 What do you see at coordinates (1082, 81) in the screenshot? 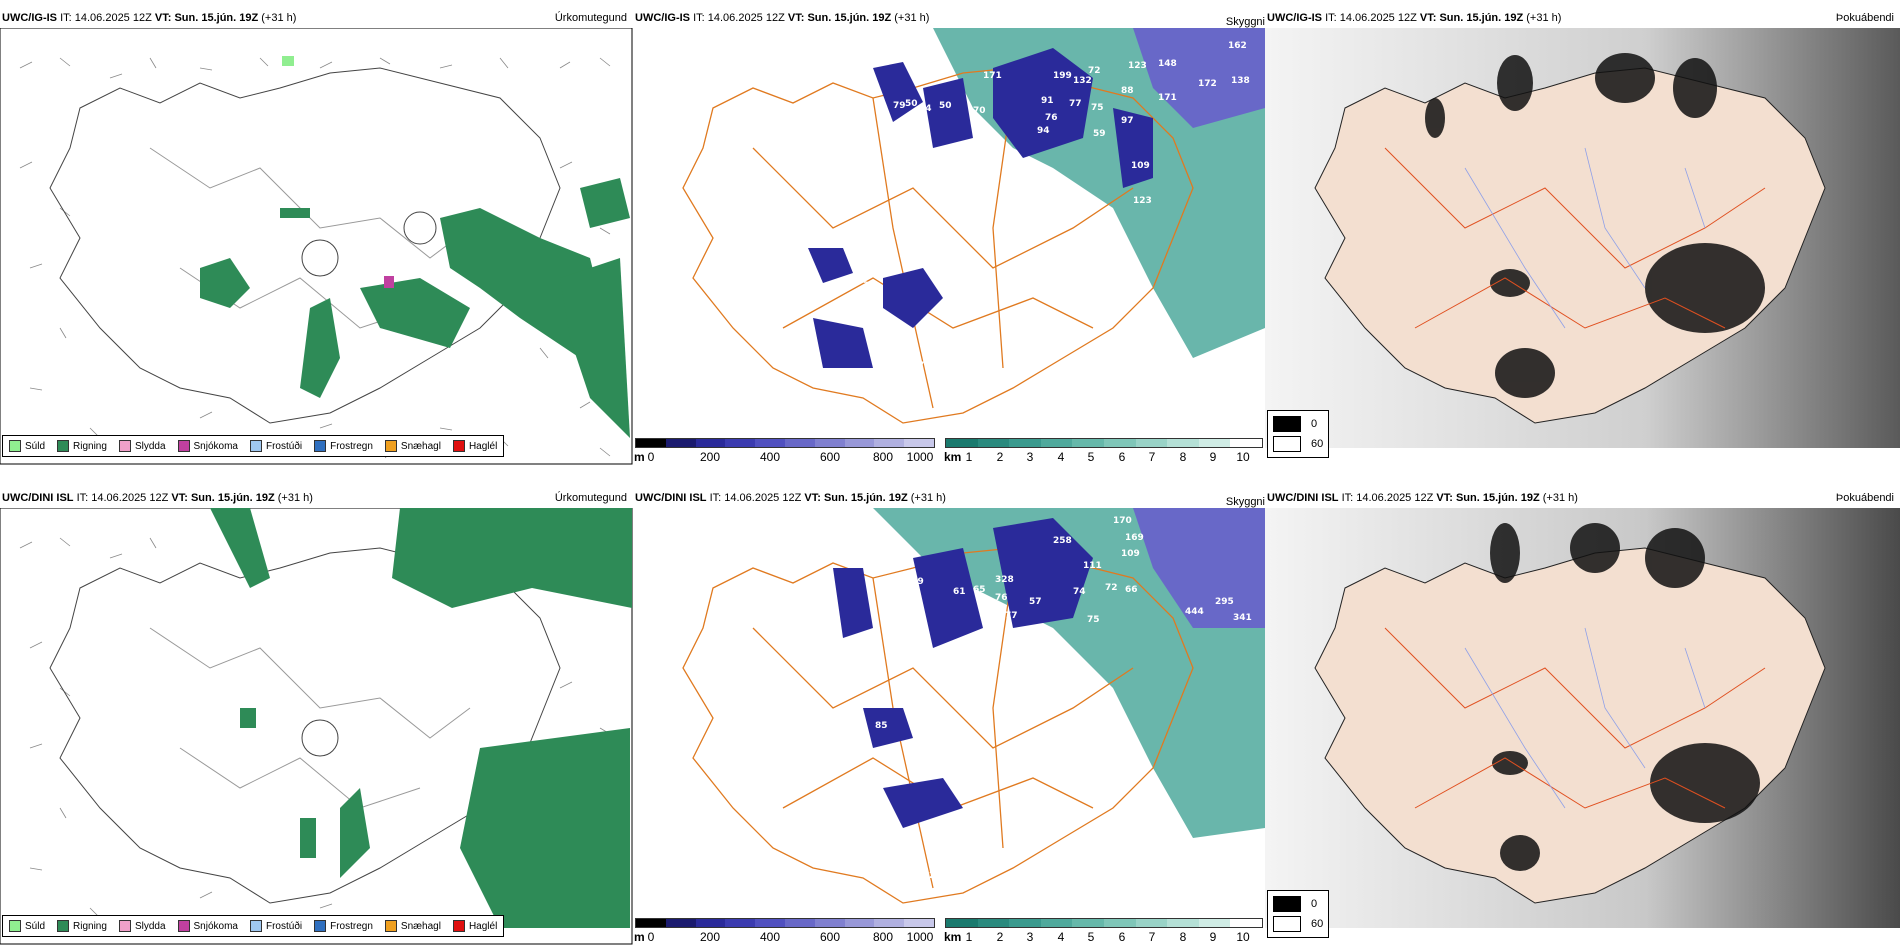
I see `svg-text: 132` at bounding box center [1082, 81].